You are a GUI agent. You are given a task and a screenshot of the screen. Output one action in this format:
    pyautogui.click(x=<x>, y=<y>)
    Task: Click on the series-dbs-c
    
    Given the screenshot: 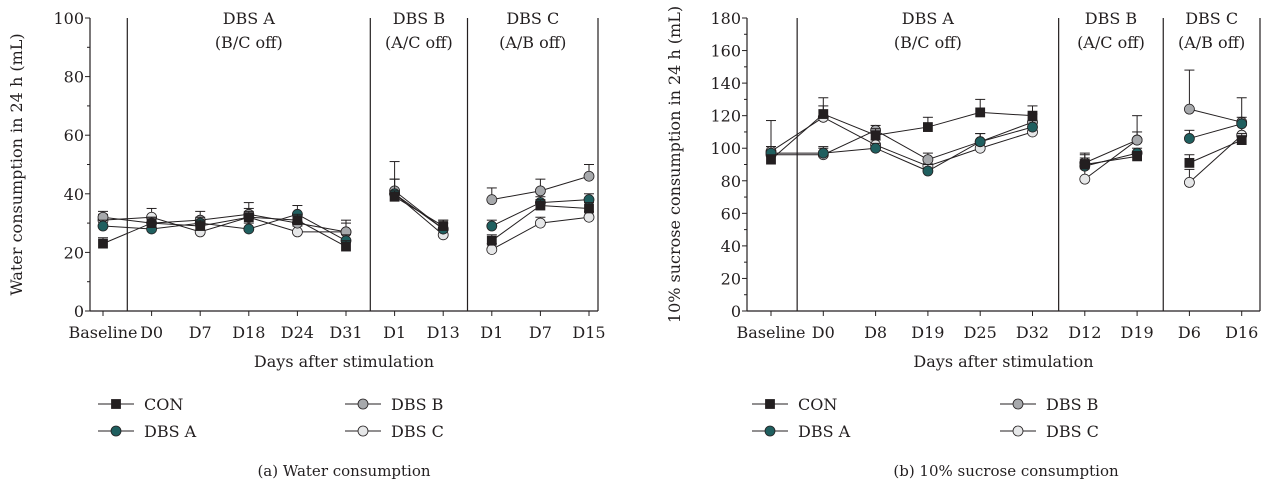 What is the action you would take?
    pyautogui.click(x=1006, y=142)
    